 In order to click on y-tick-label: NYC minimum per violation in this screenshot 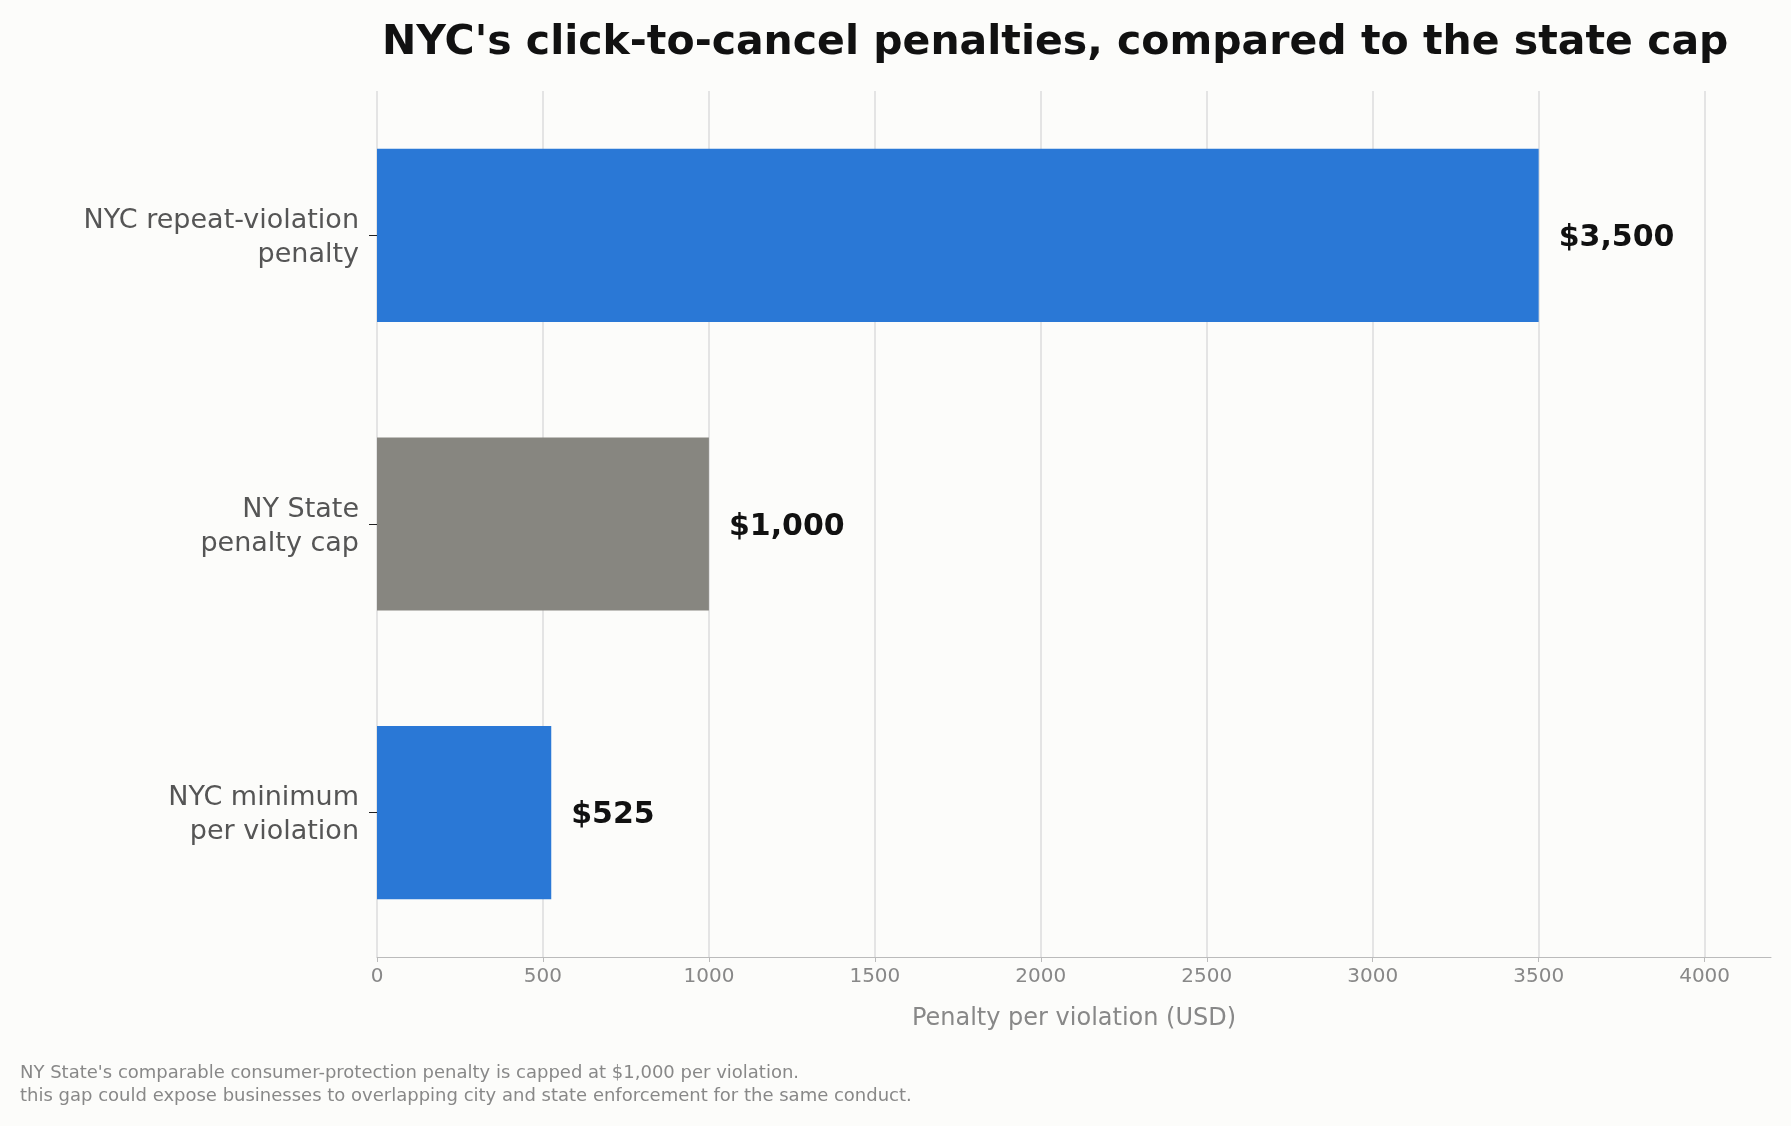, I will do `click(263, 813)`.